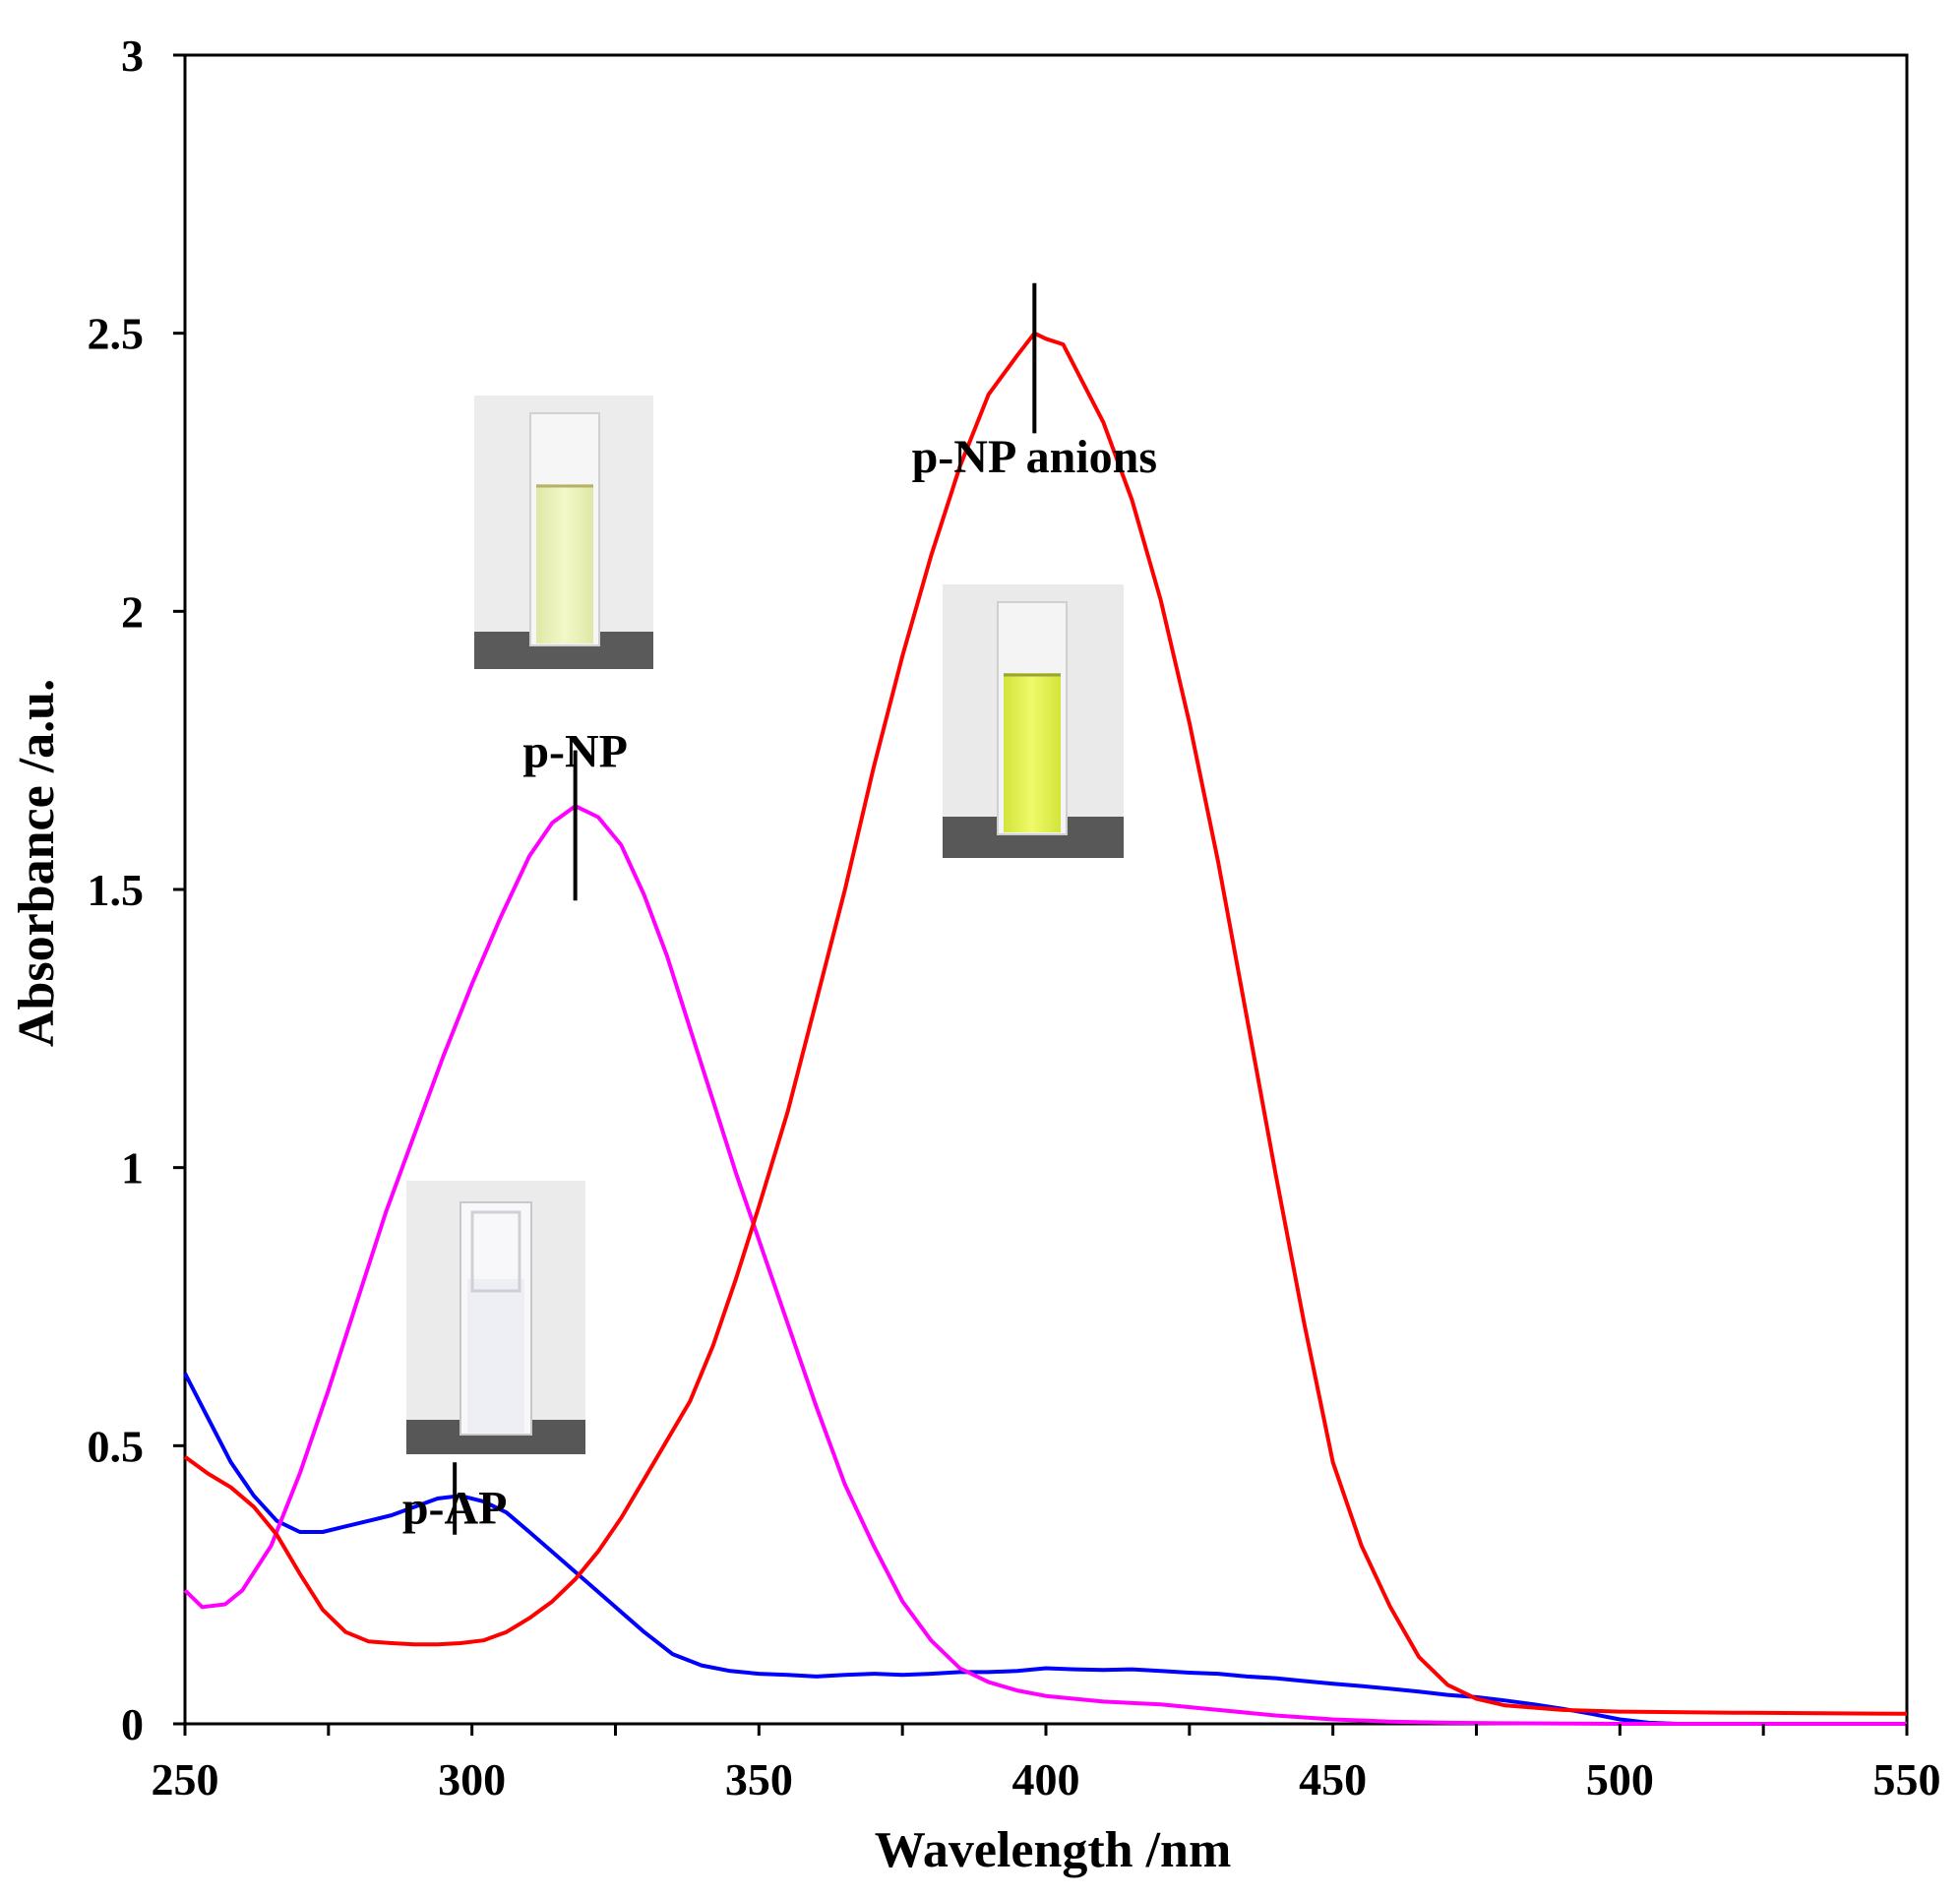  What do you see at coordinates (116, 1446) in the screenshot?
I see `y-tick-label: 0.5` at bounding box center [116, 1446].